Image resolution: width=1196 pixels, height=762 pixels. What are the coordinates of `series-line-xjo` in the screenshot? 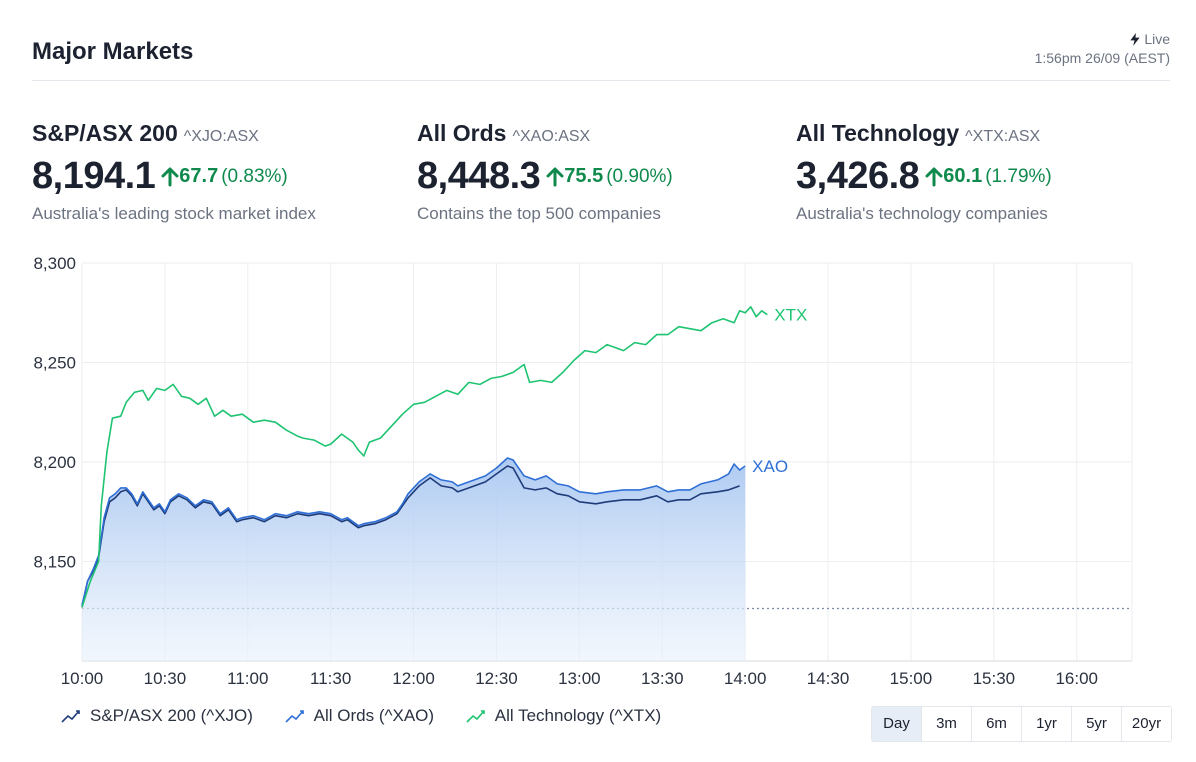 It's located at (410, 536).